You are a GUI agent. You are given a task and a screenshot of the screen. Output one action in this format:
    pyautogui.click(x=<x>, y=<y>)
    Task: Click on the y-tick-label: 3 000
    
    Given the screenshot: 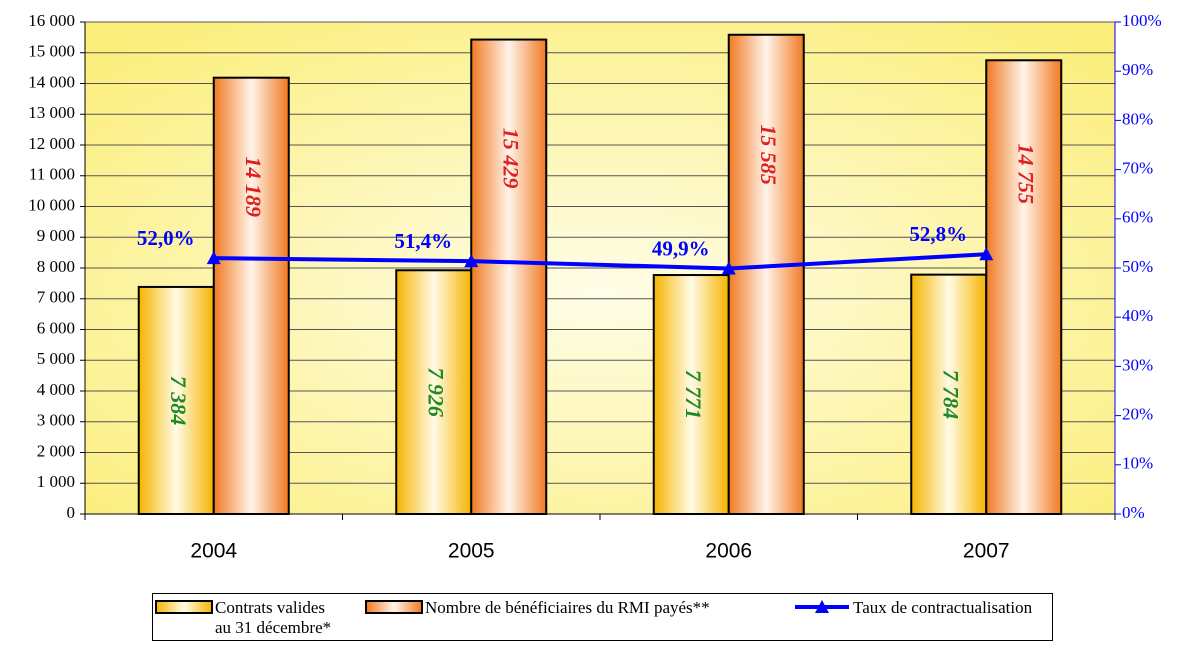 What is the action you would take?
    pyautogui.click(x=56, y=420)
    